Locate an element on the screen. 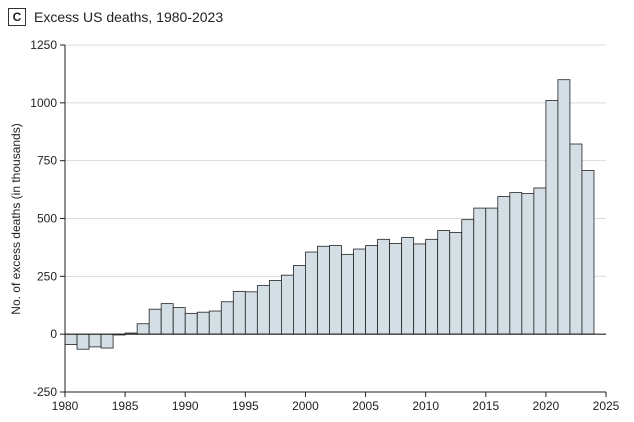 Image resolution: width=634 pixels, height=422 pixels. chart-title: Excess US deaths, 1980-2023 is located at coordinates (129, 17).